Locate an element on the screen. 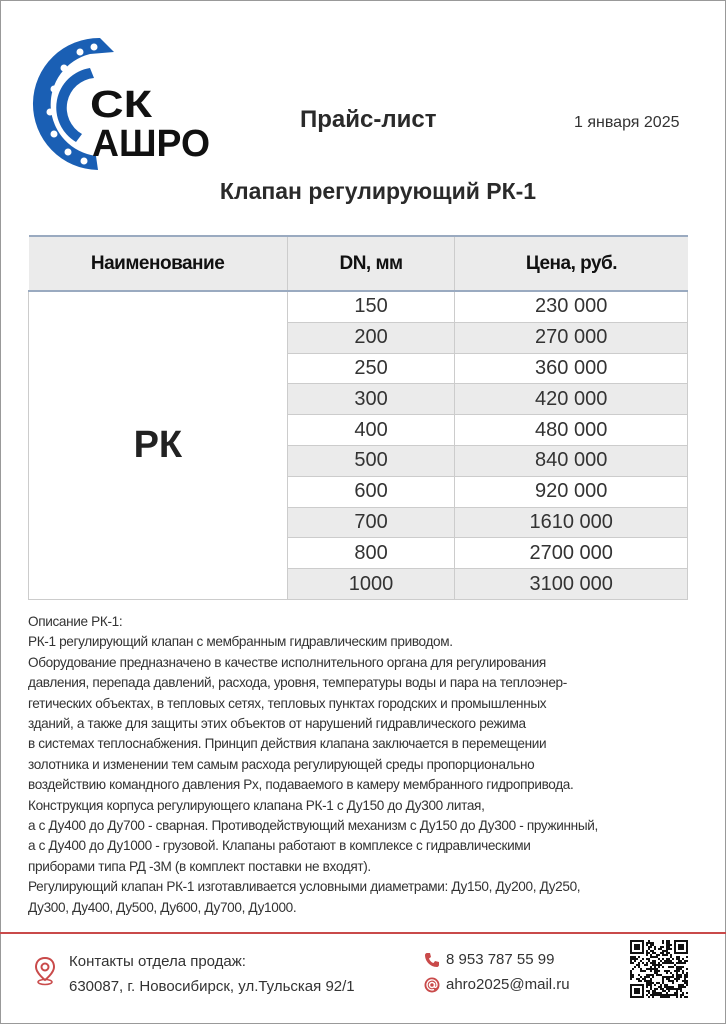 The width and height of the screenshot is (726, 1024). qr-code is located at coordinates (659, 969).